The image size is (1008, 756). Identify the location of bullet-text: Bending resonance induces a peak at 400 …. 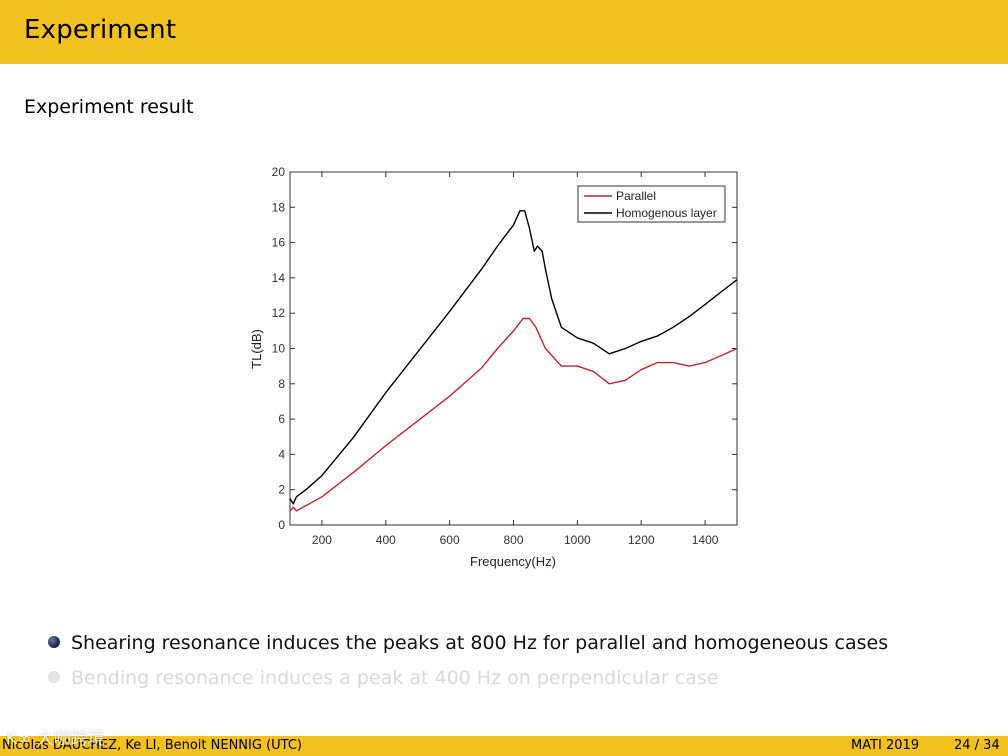
(395, 678).